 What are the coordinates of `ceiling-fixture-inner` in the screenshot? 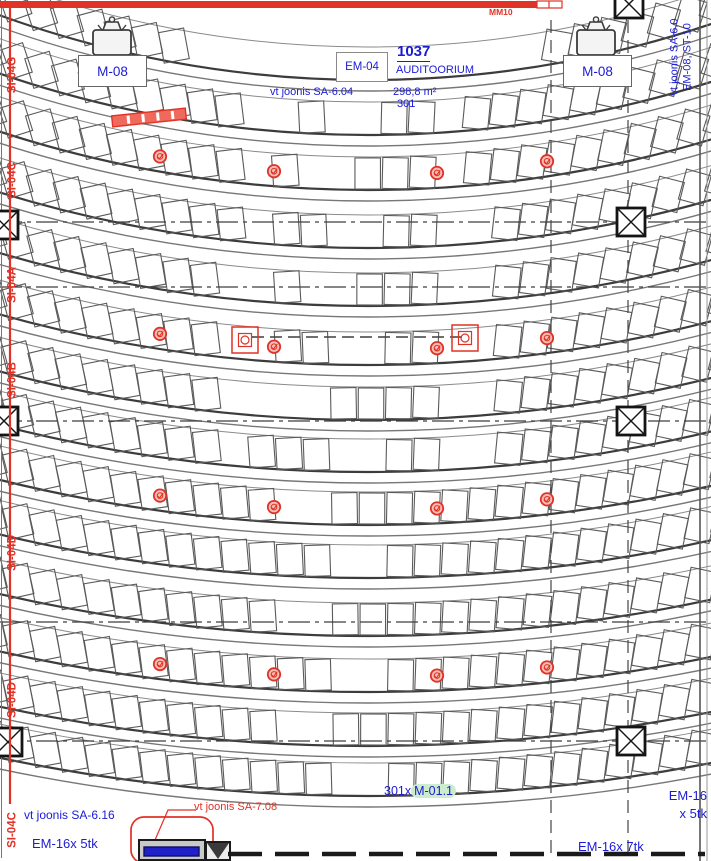 It's located at (245, 340).